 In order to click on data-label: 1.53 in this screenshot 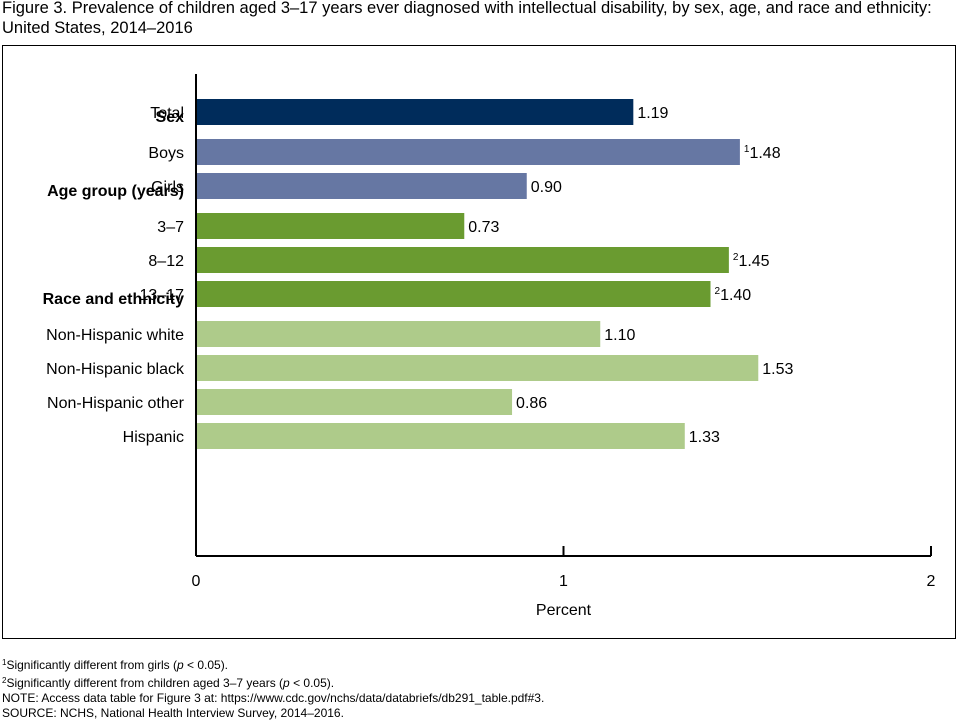, I will do `click(777, 369)`.